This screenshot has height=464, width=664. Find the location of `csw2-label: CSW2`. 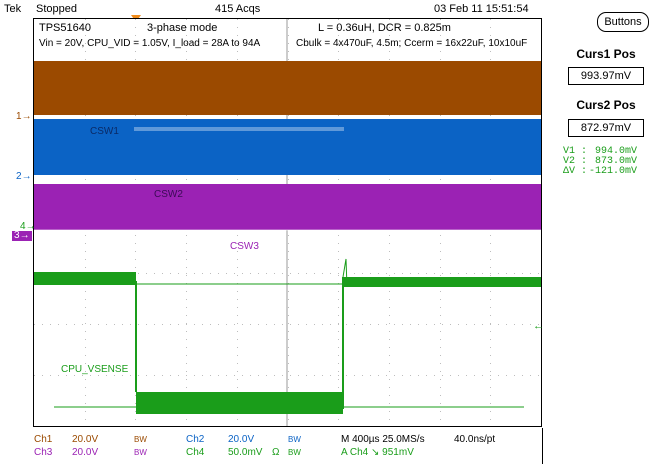

csw2-label: CSW2 is located at coordinates (168, 194).